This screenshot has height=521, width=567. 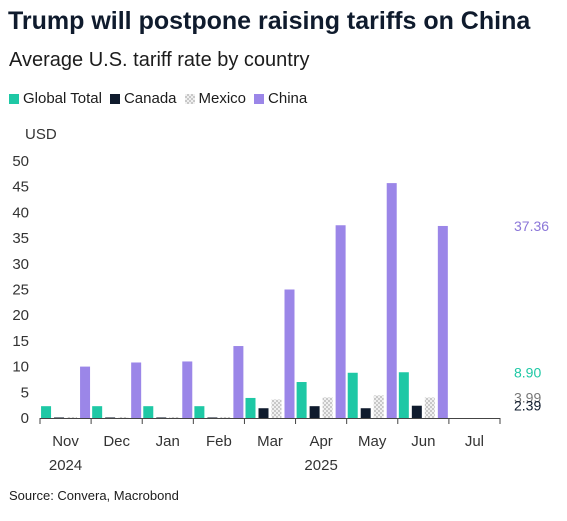 I want to click on bar-mexico-feb, so click(x=225, y=417).